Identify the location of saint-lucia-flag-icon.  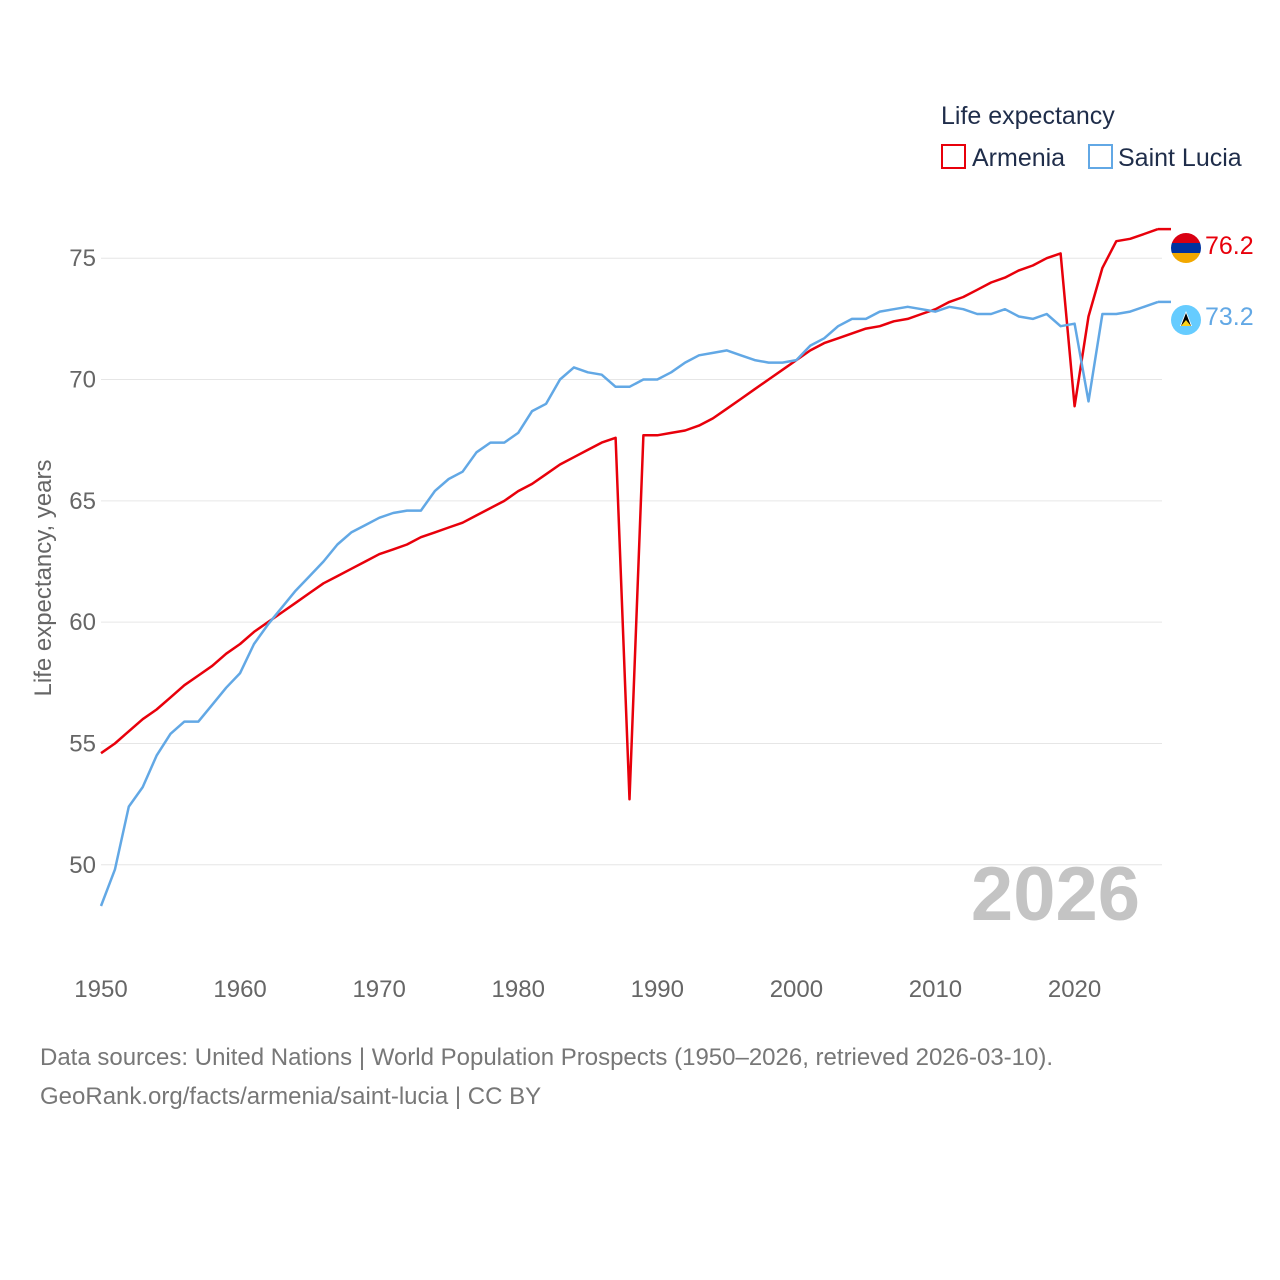
(1186, 320).